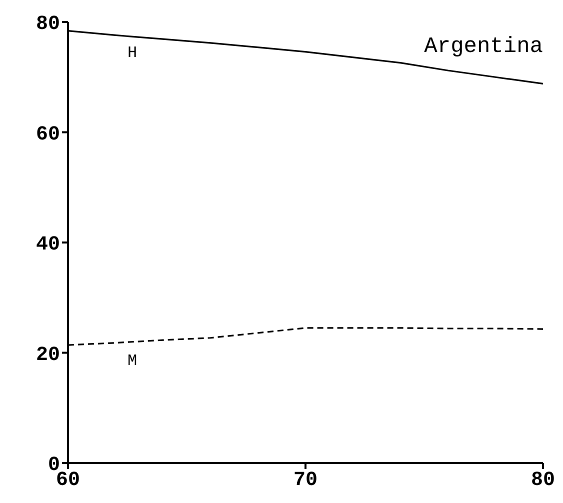 This screenshot has height=503, width=563. Describe the element at coordinates (133, 53) in the screenshot. I see `series-label: H` at that location.